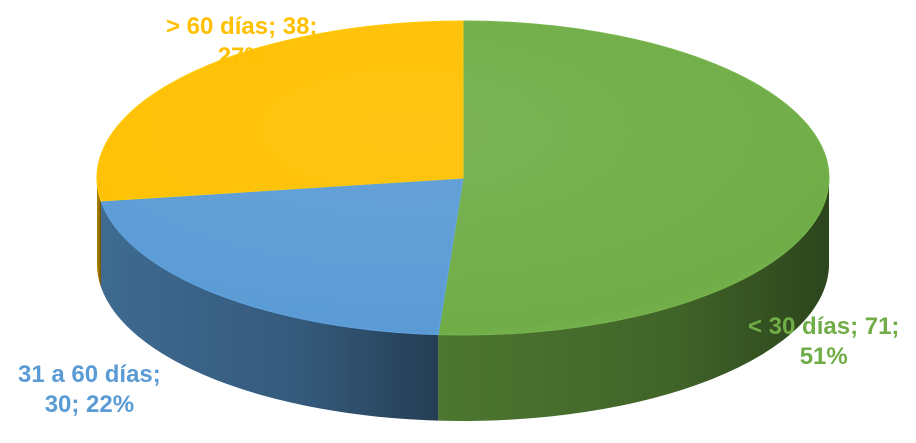 The image size is (916, 443). What do you see at coordinates (89, 389) in the screenshot?
I see `data-label-31-60-days: 31 a 60 días; 30; 22%` at bounding box center [89, 389].